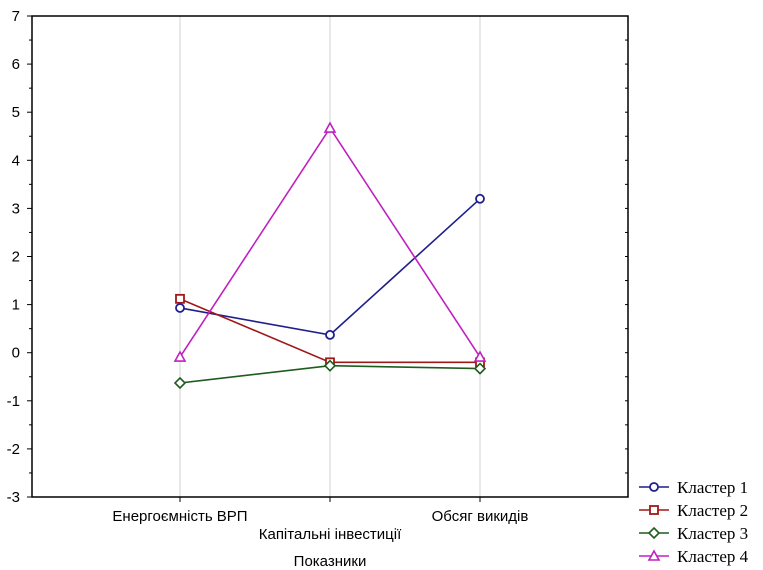  I want to click on y-tick-label: 3, so click(16, 208).